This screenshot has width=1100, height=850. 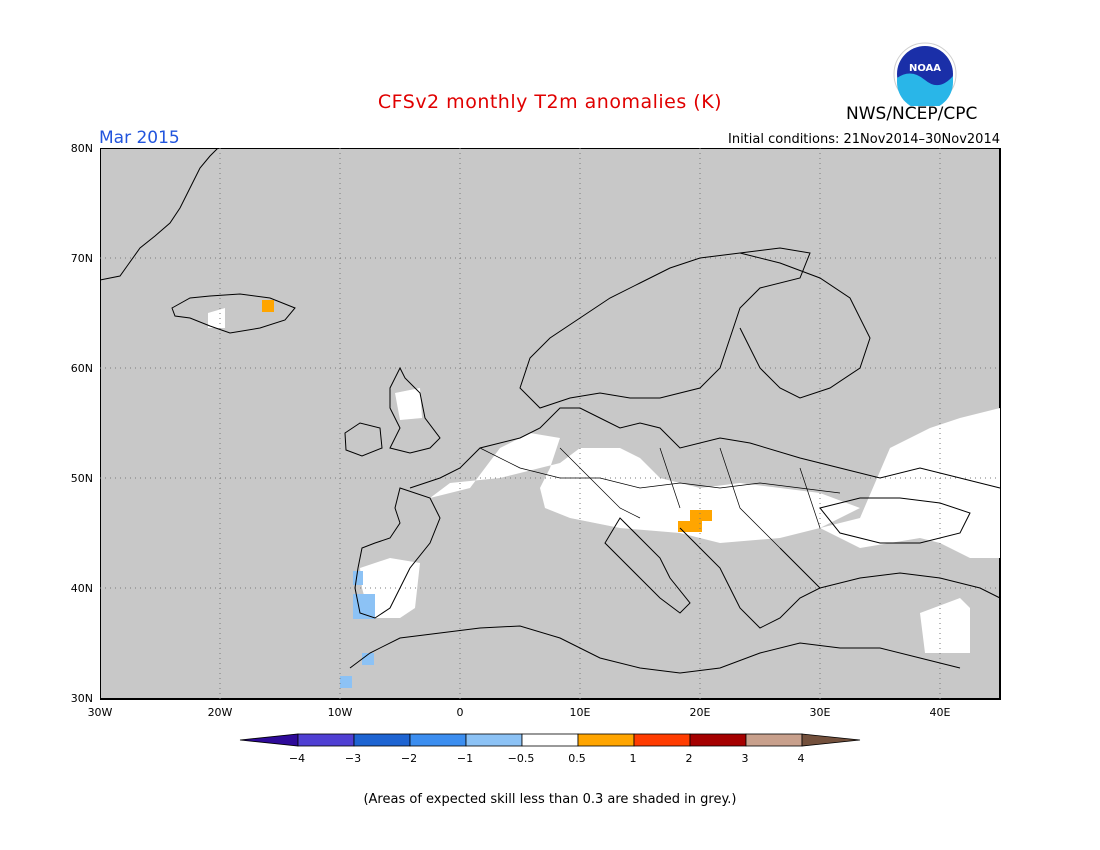 What do you see at coordinates (216, 318) in the screenshot?
I see `skill-area-iceland` at bounding box center [216, 318].